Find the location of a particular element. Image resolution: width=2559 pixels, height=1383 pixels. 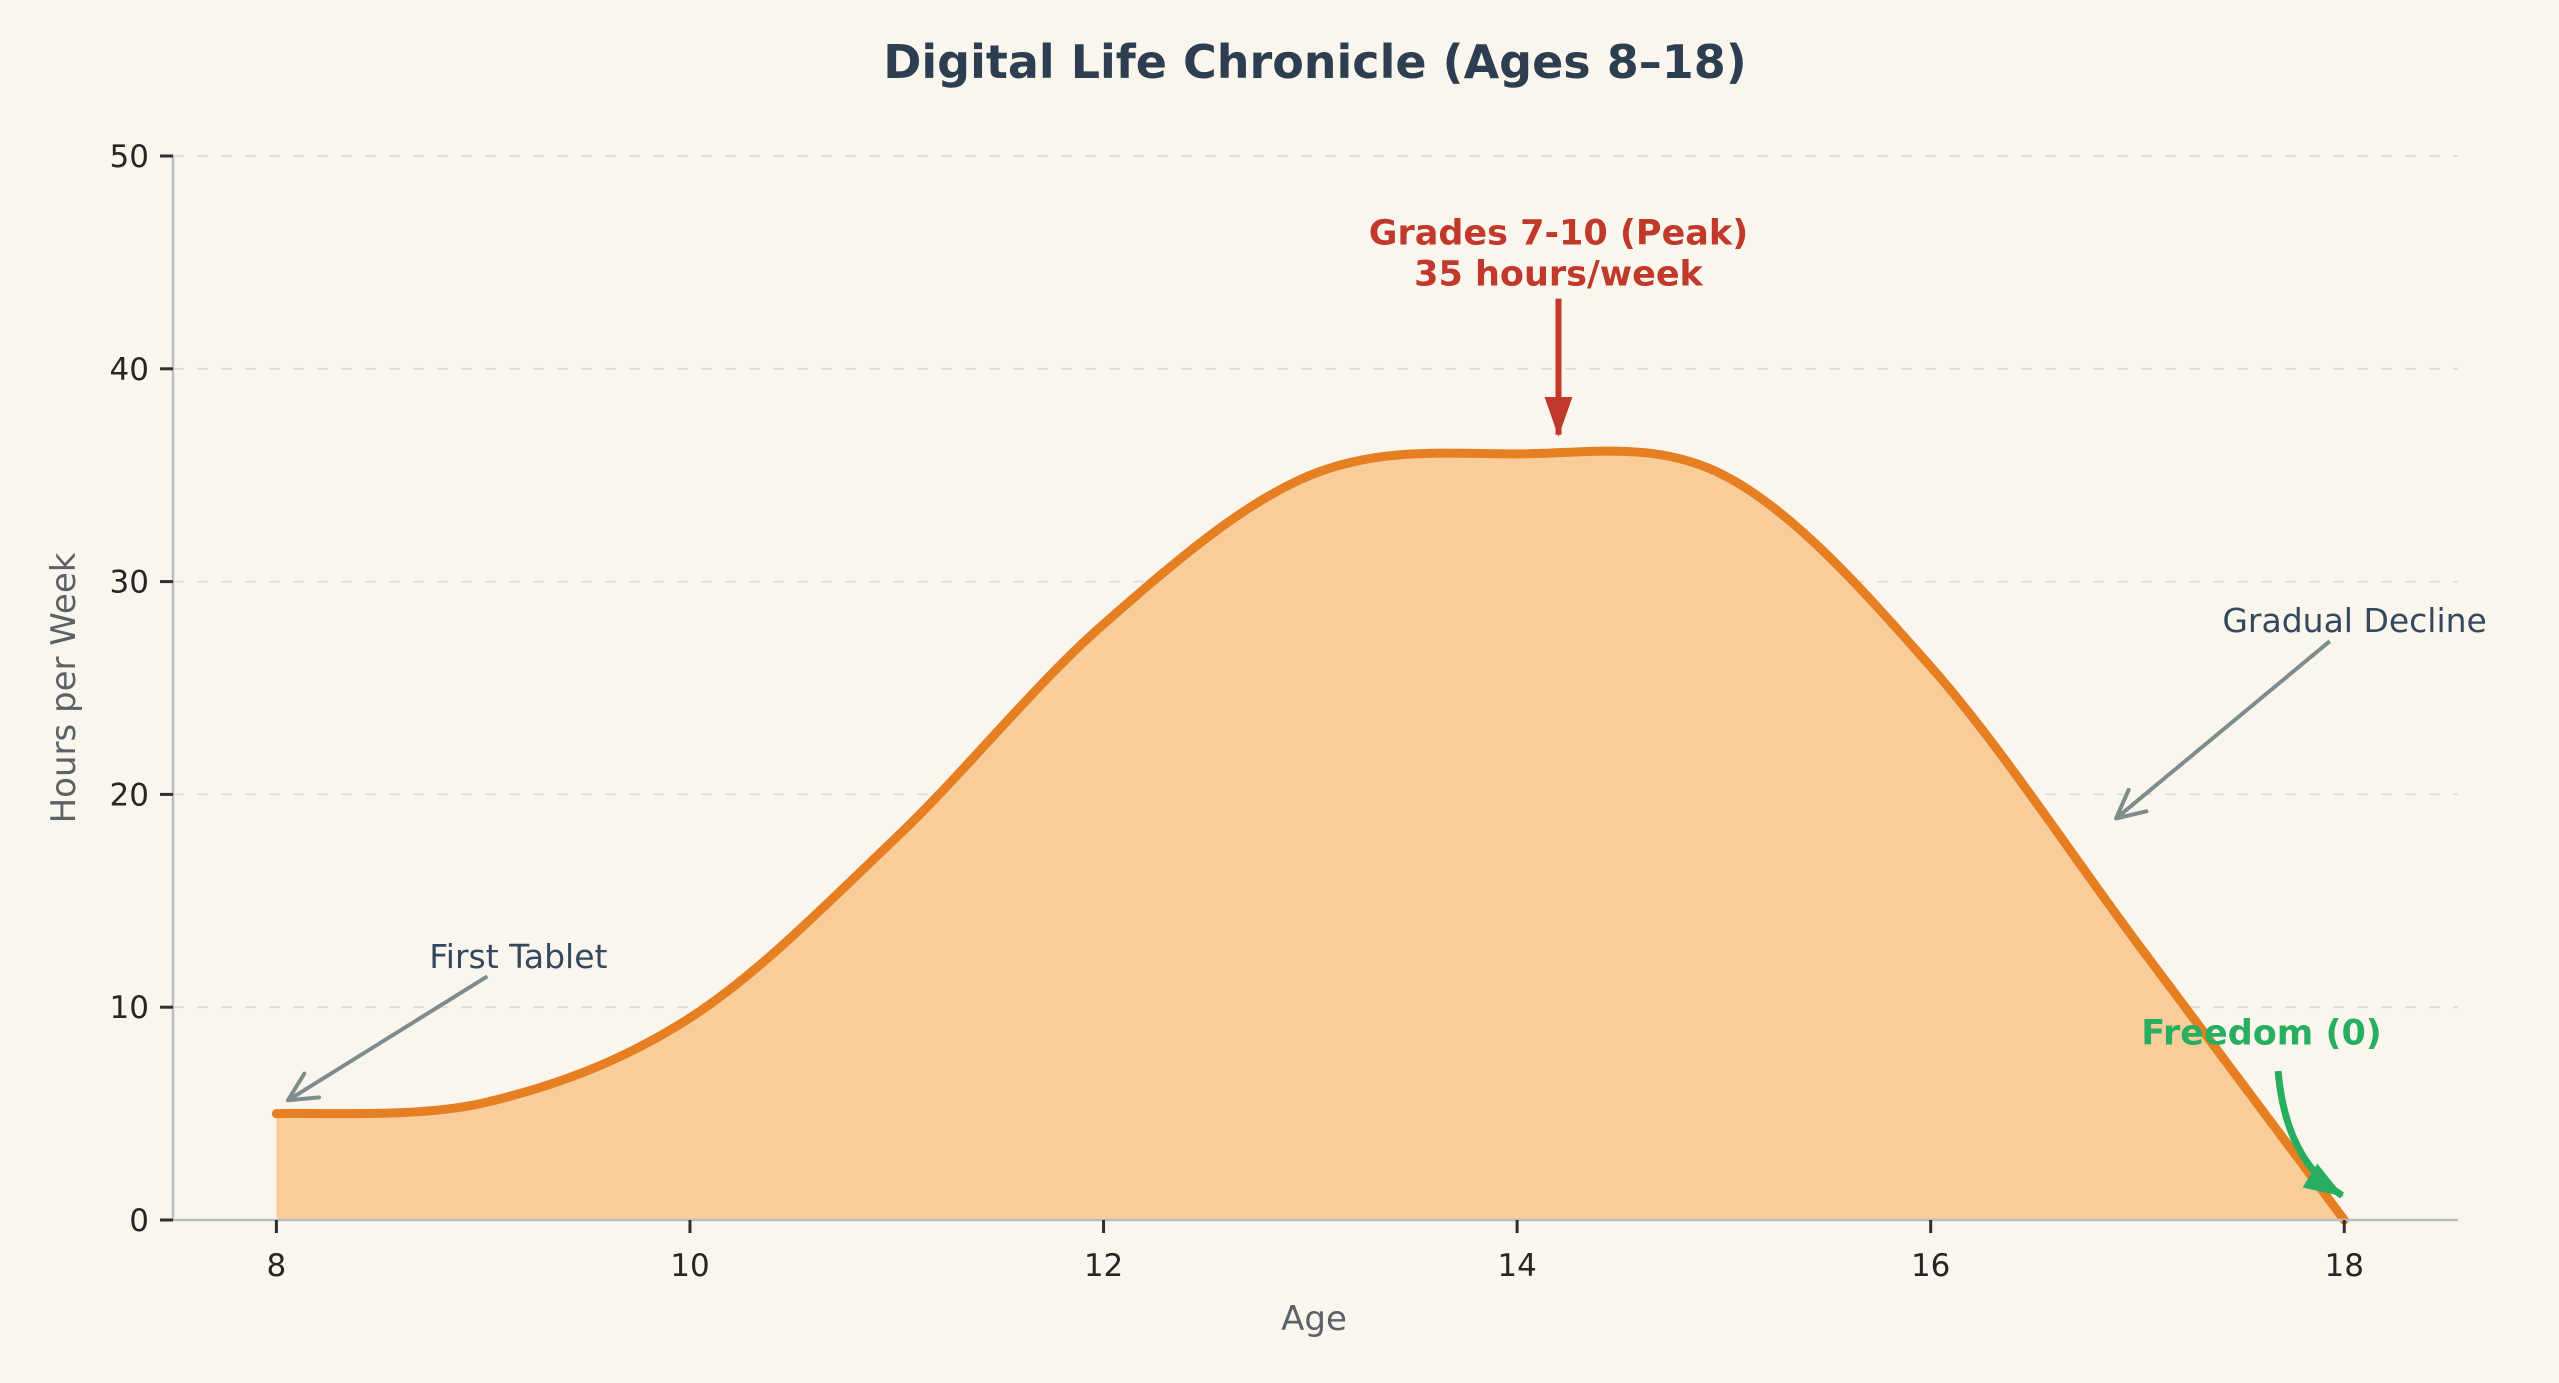

annotation-peak-line-1: Grades 7-10 (Peak) is located at coordinates (1558, 234).